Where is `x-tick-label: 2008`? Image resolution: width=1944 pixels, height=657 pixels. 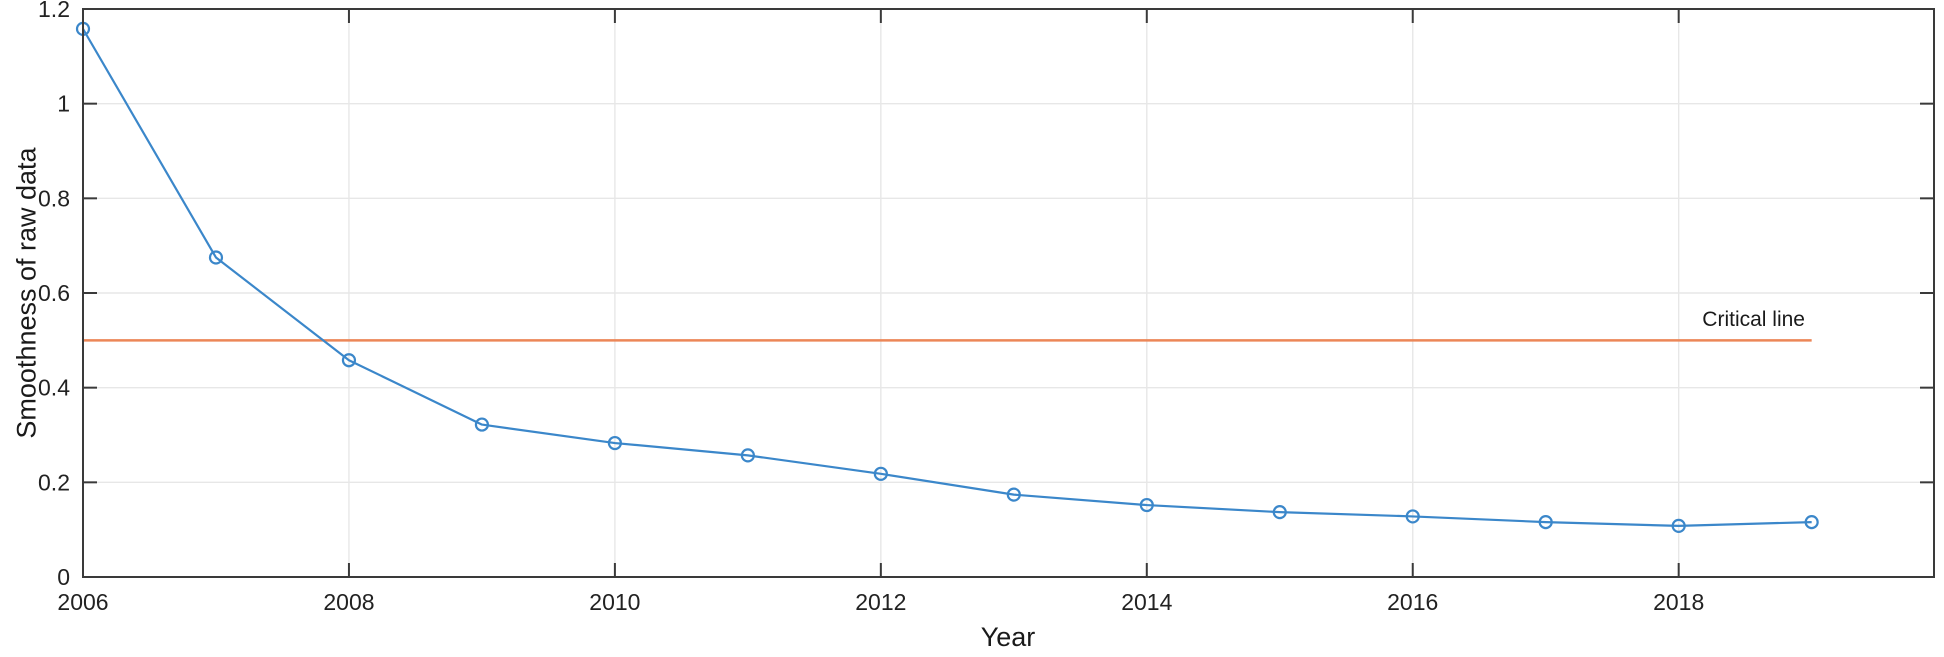 x-tick-label: 2008 is located at coordinates (348, 602).